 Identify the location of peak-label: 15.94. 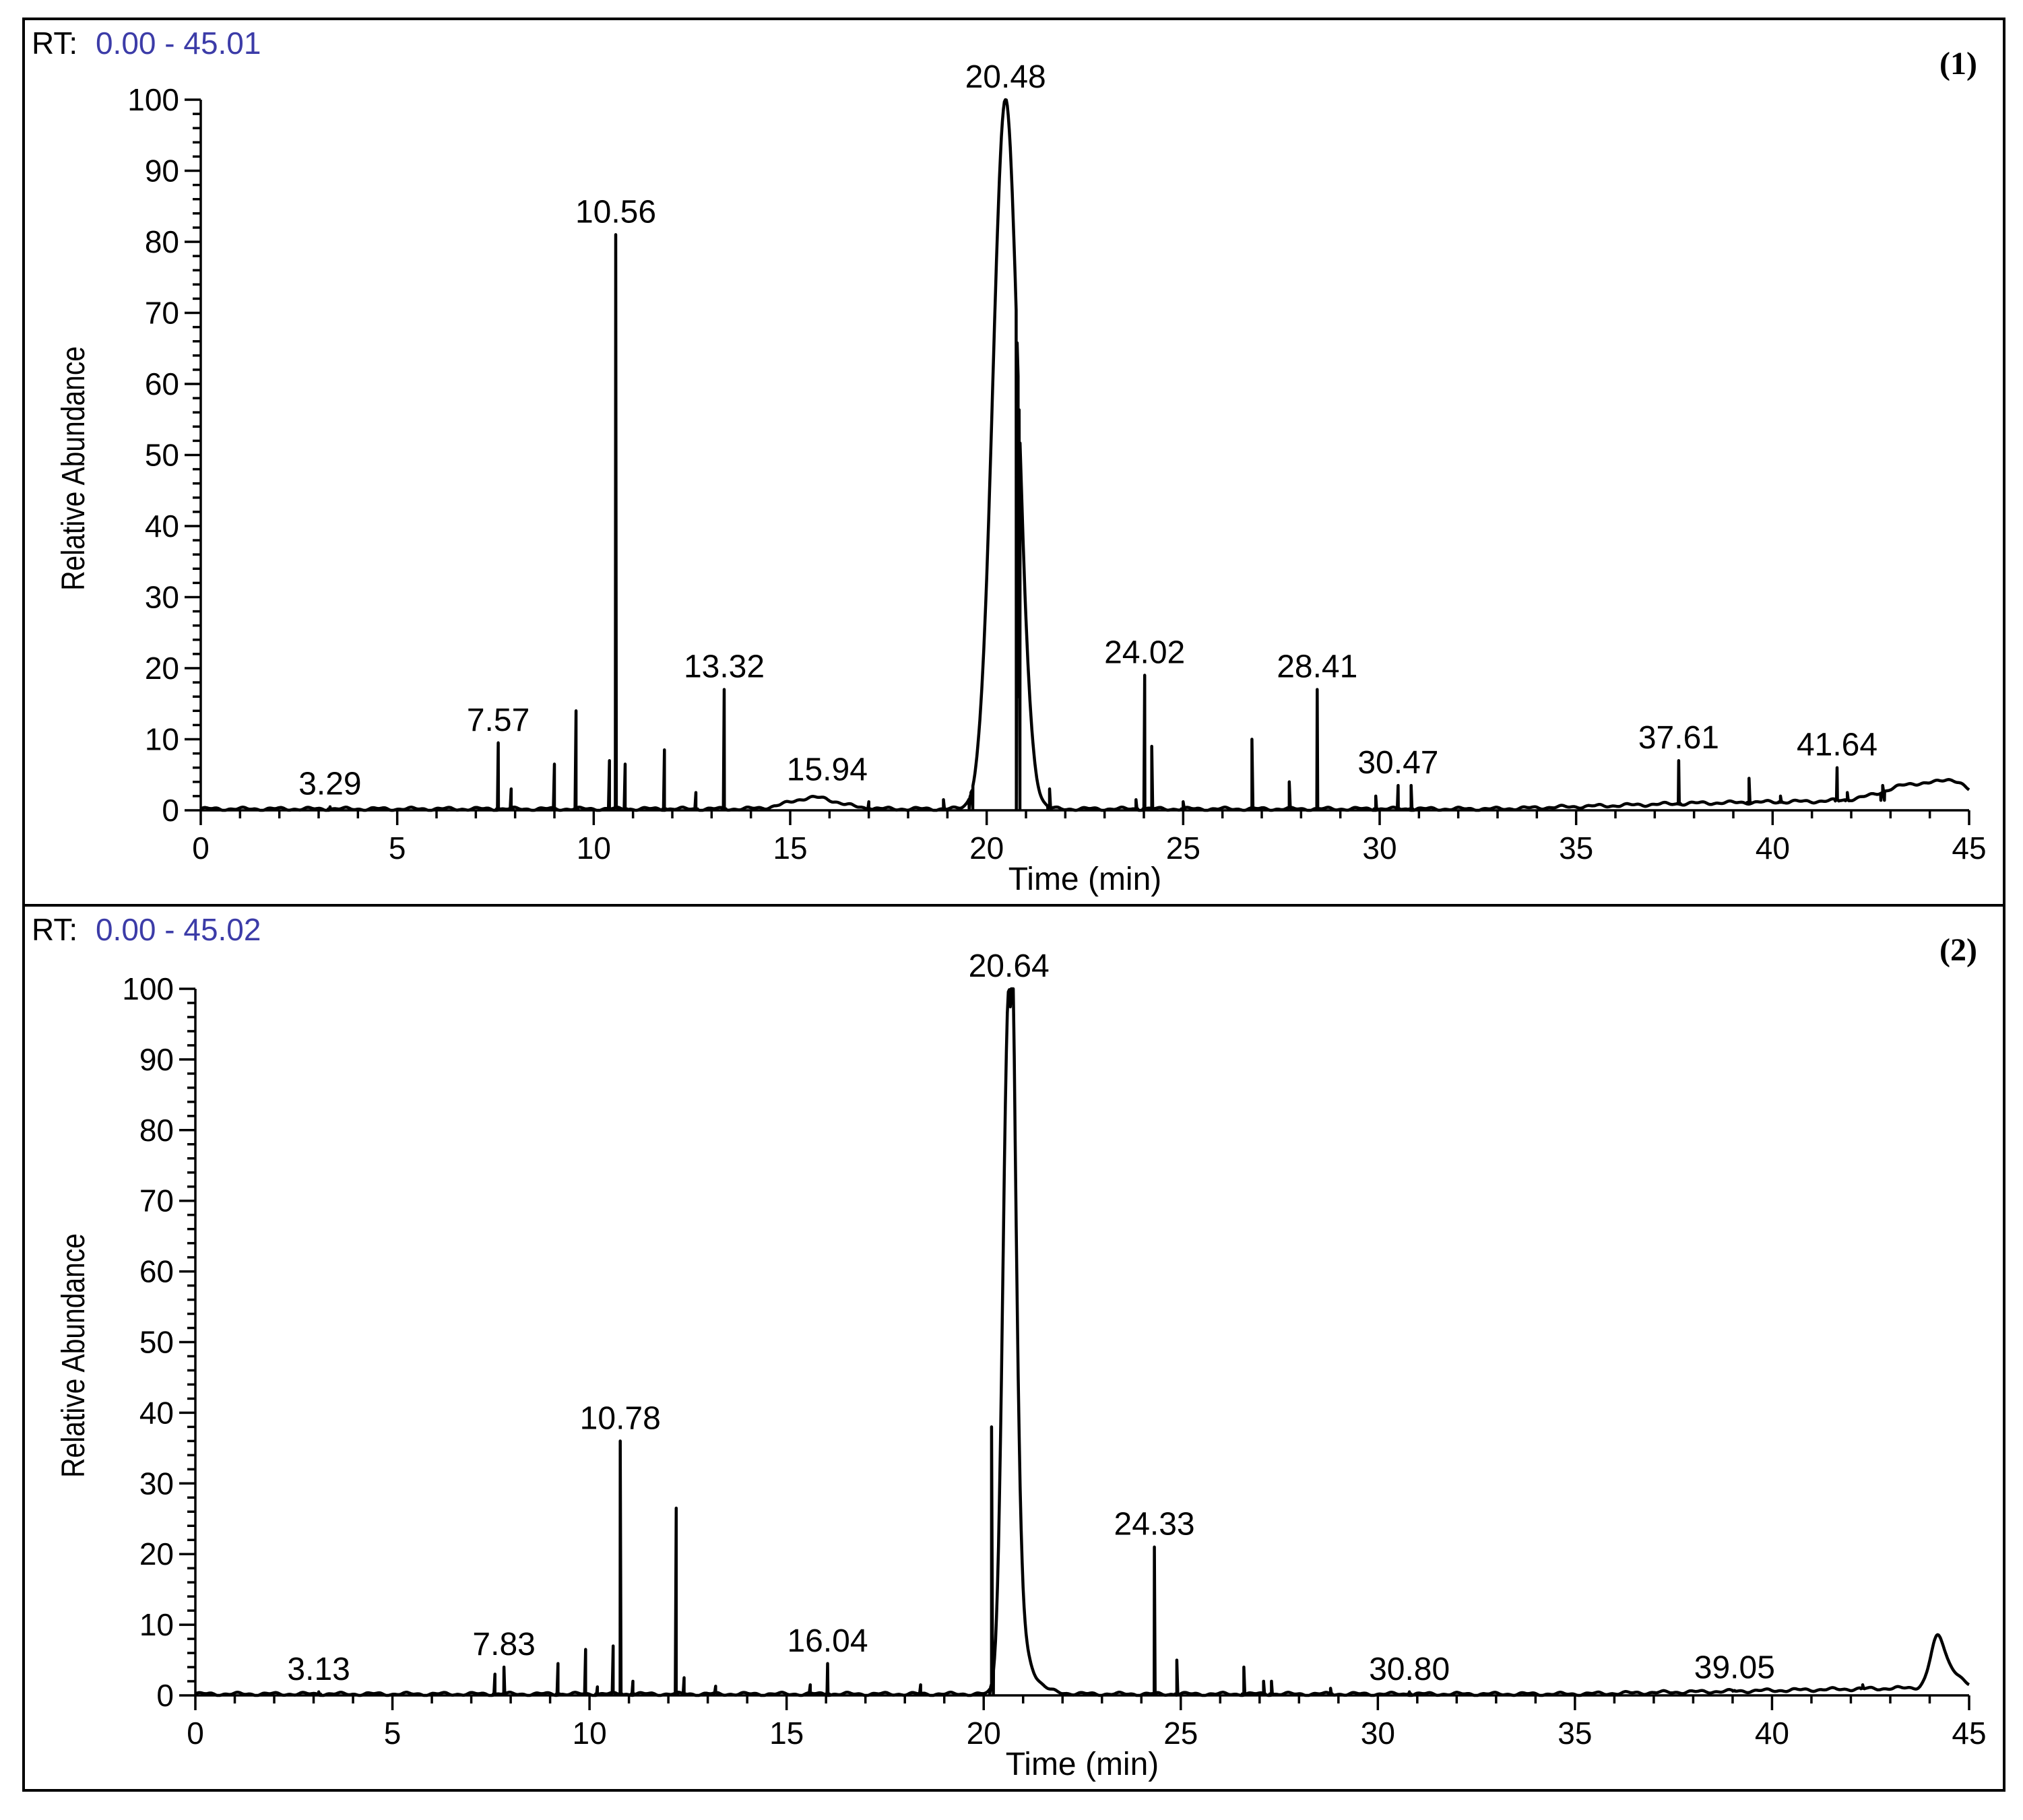
(827, 770).